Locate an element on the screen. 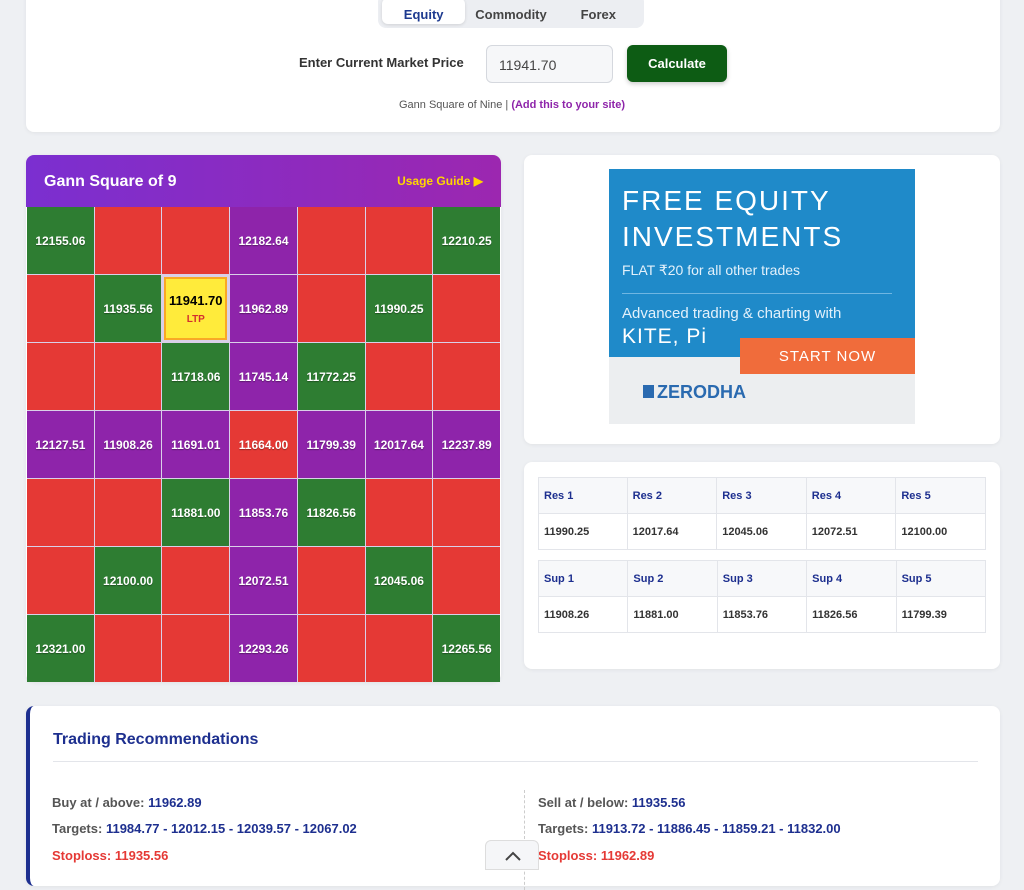  cell-value: 12265.56 is located at coordinates (466, 648).